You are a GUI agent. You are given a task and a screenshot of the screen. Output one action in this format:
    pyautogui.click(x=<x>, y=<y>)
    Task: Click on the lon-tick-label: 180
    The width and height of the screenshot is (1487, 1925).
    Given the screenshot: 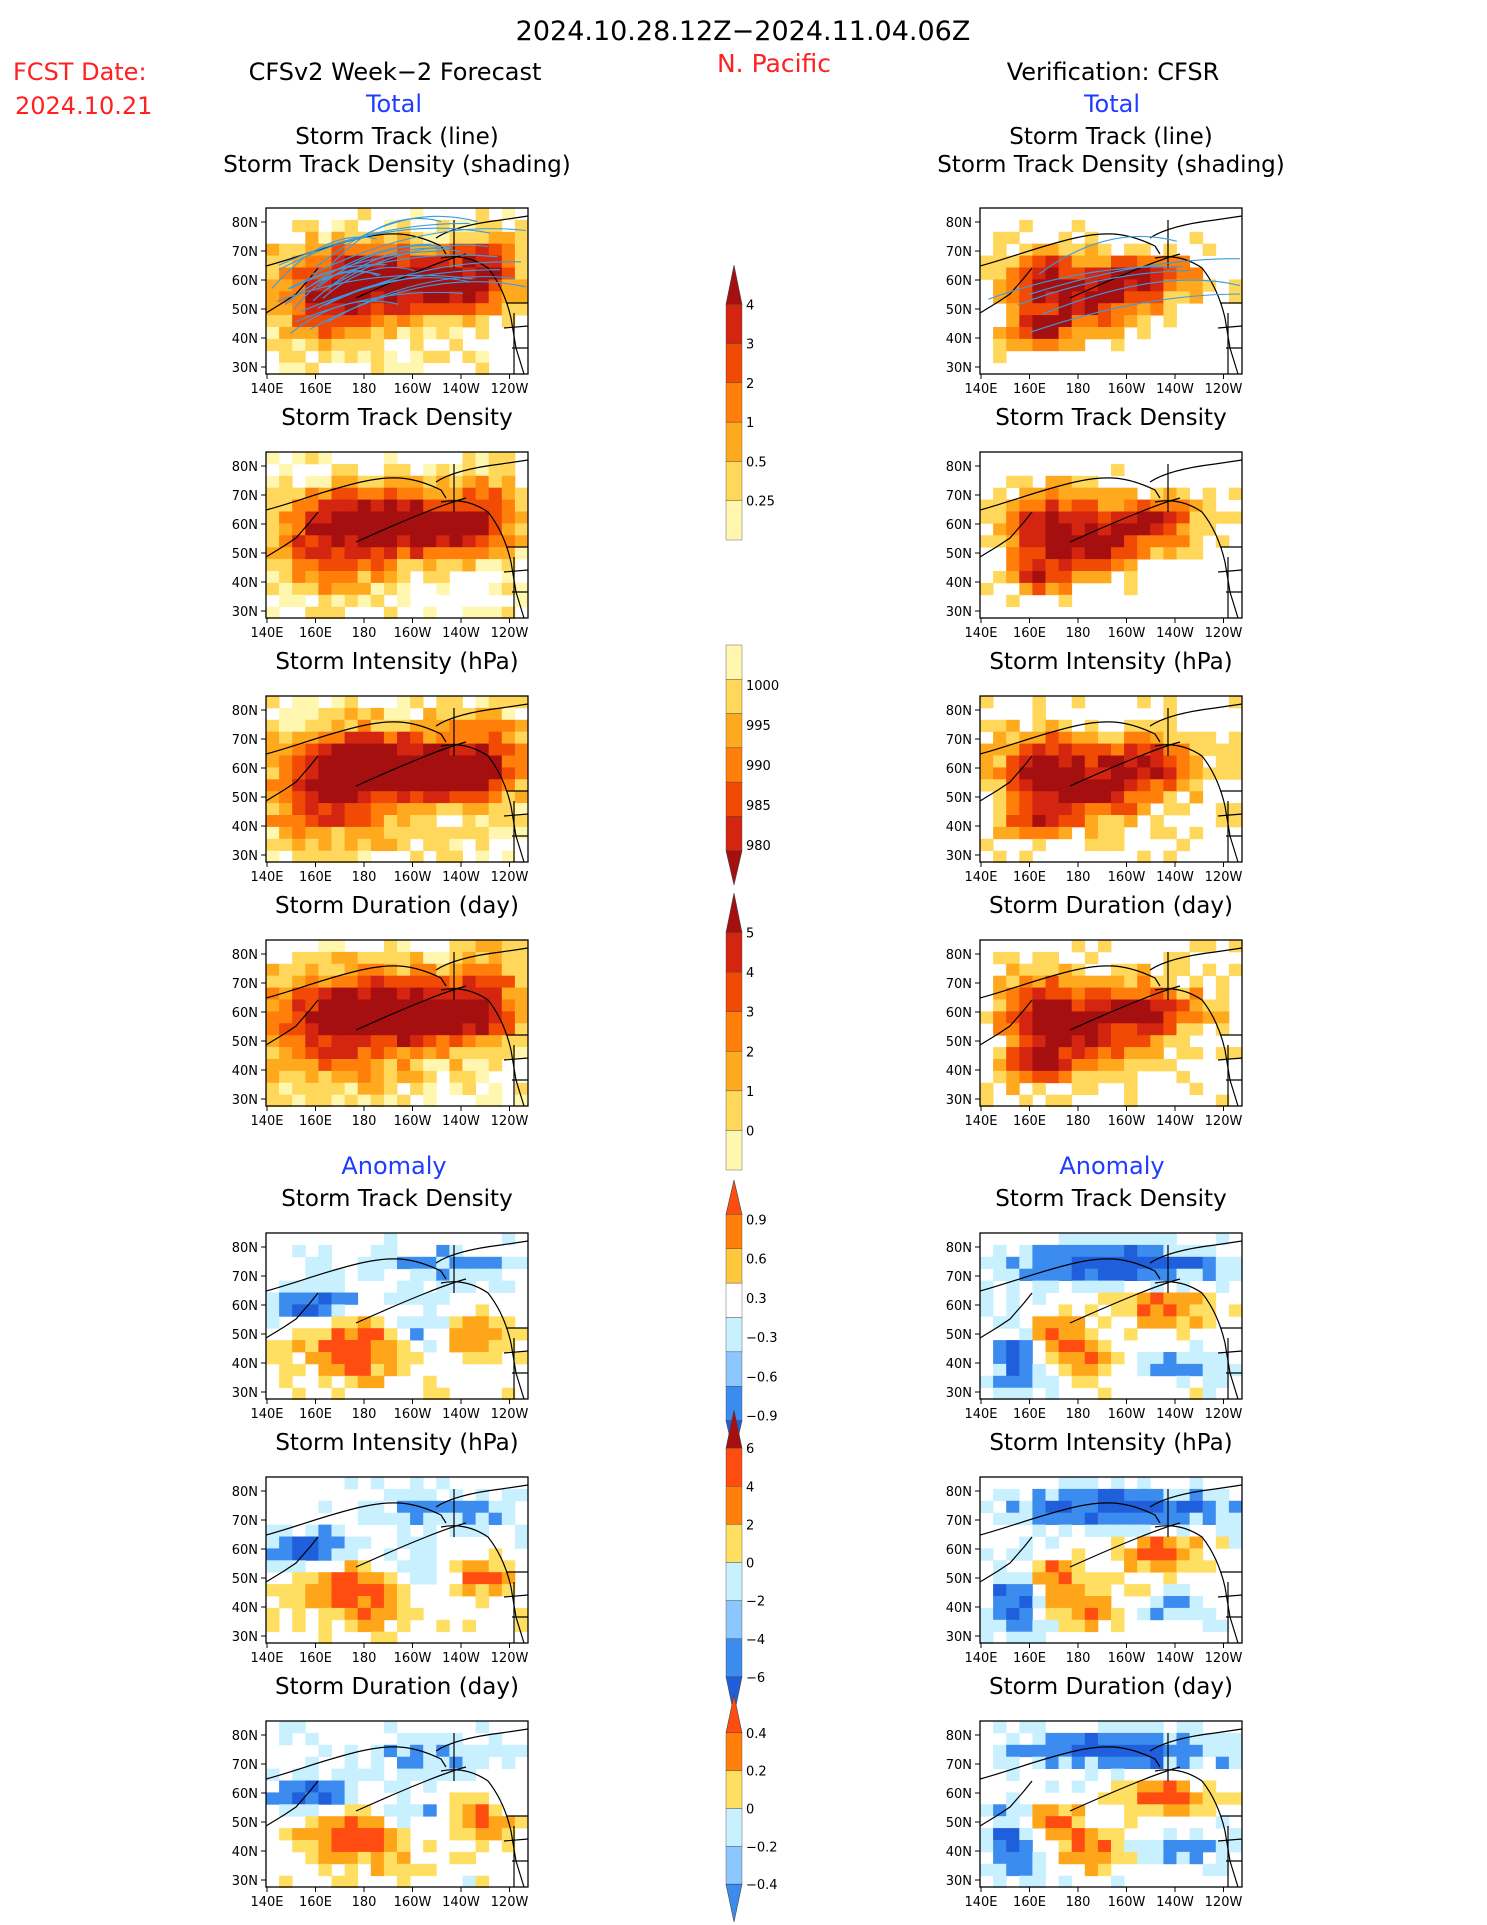 What is the action you would take?
    pyautogui.click(x=364, y=1414)
    